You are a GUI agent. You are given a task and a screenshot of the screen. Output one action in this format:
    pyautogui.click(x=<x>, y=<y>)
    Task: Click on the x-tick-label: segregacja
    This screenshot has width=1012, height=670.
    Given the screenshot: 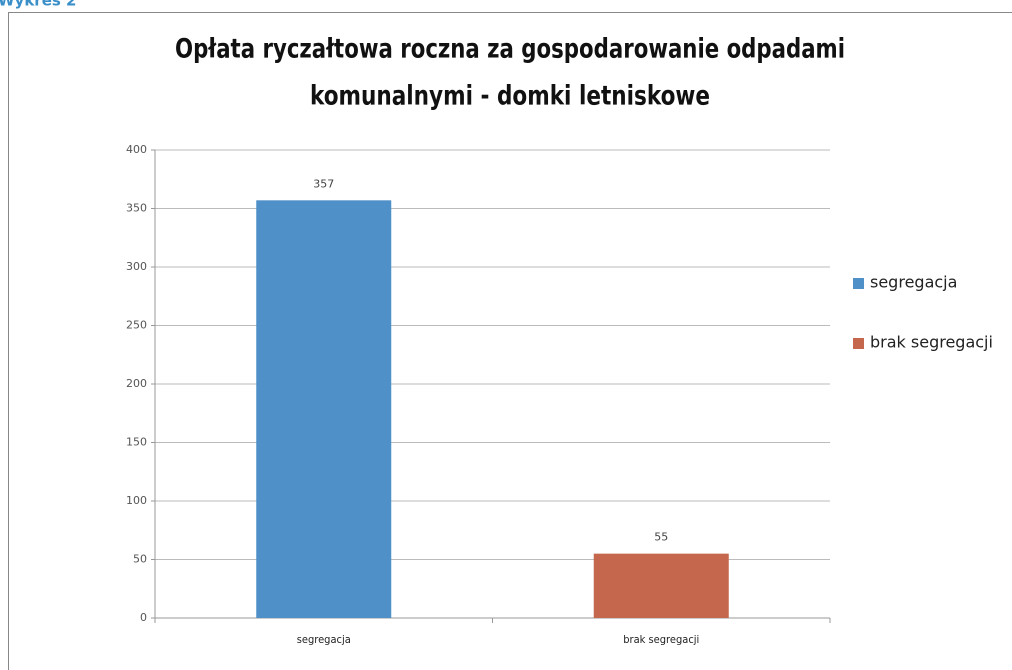 What is the action you would take?
    pyautogui.click(x=324, y=639)
    